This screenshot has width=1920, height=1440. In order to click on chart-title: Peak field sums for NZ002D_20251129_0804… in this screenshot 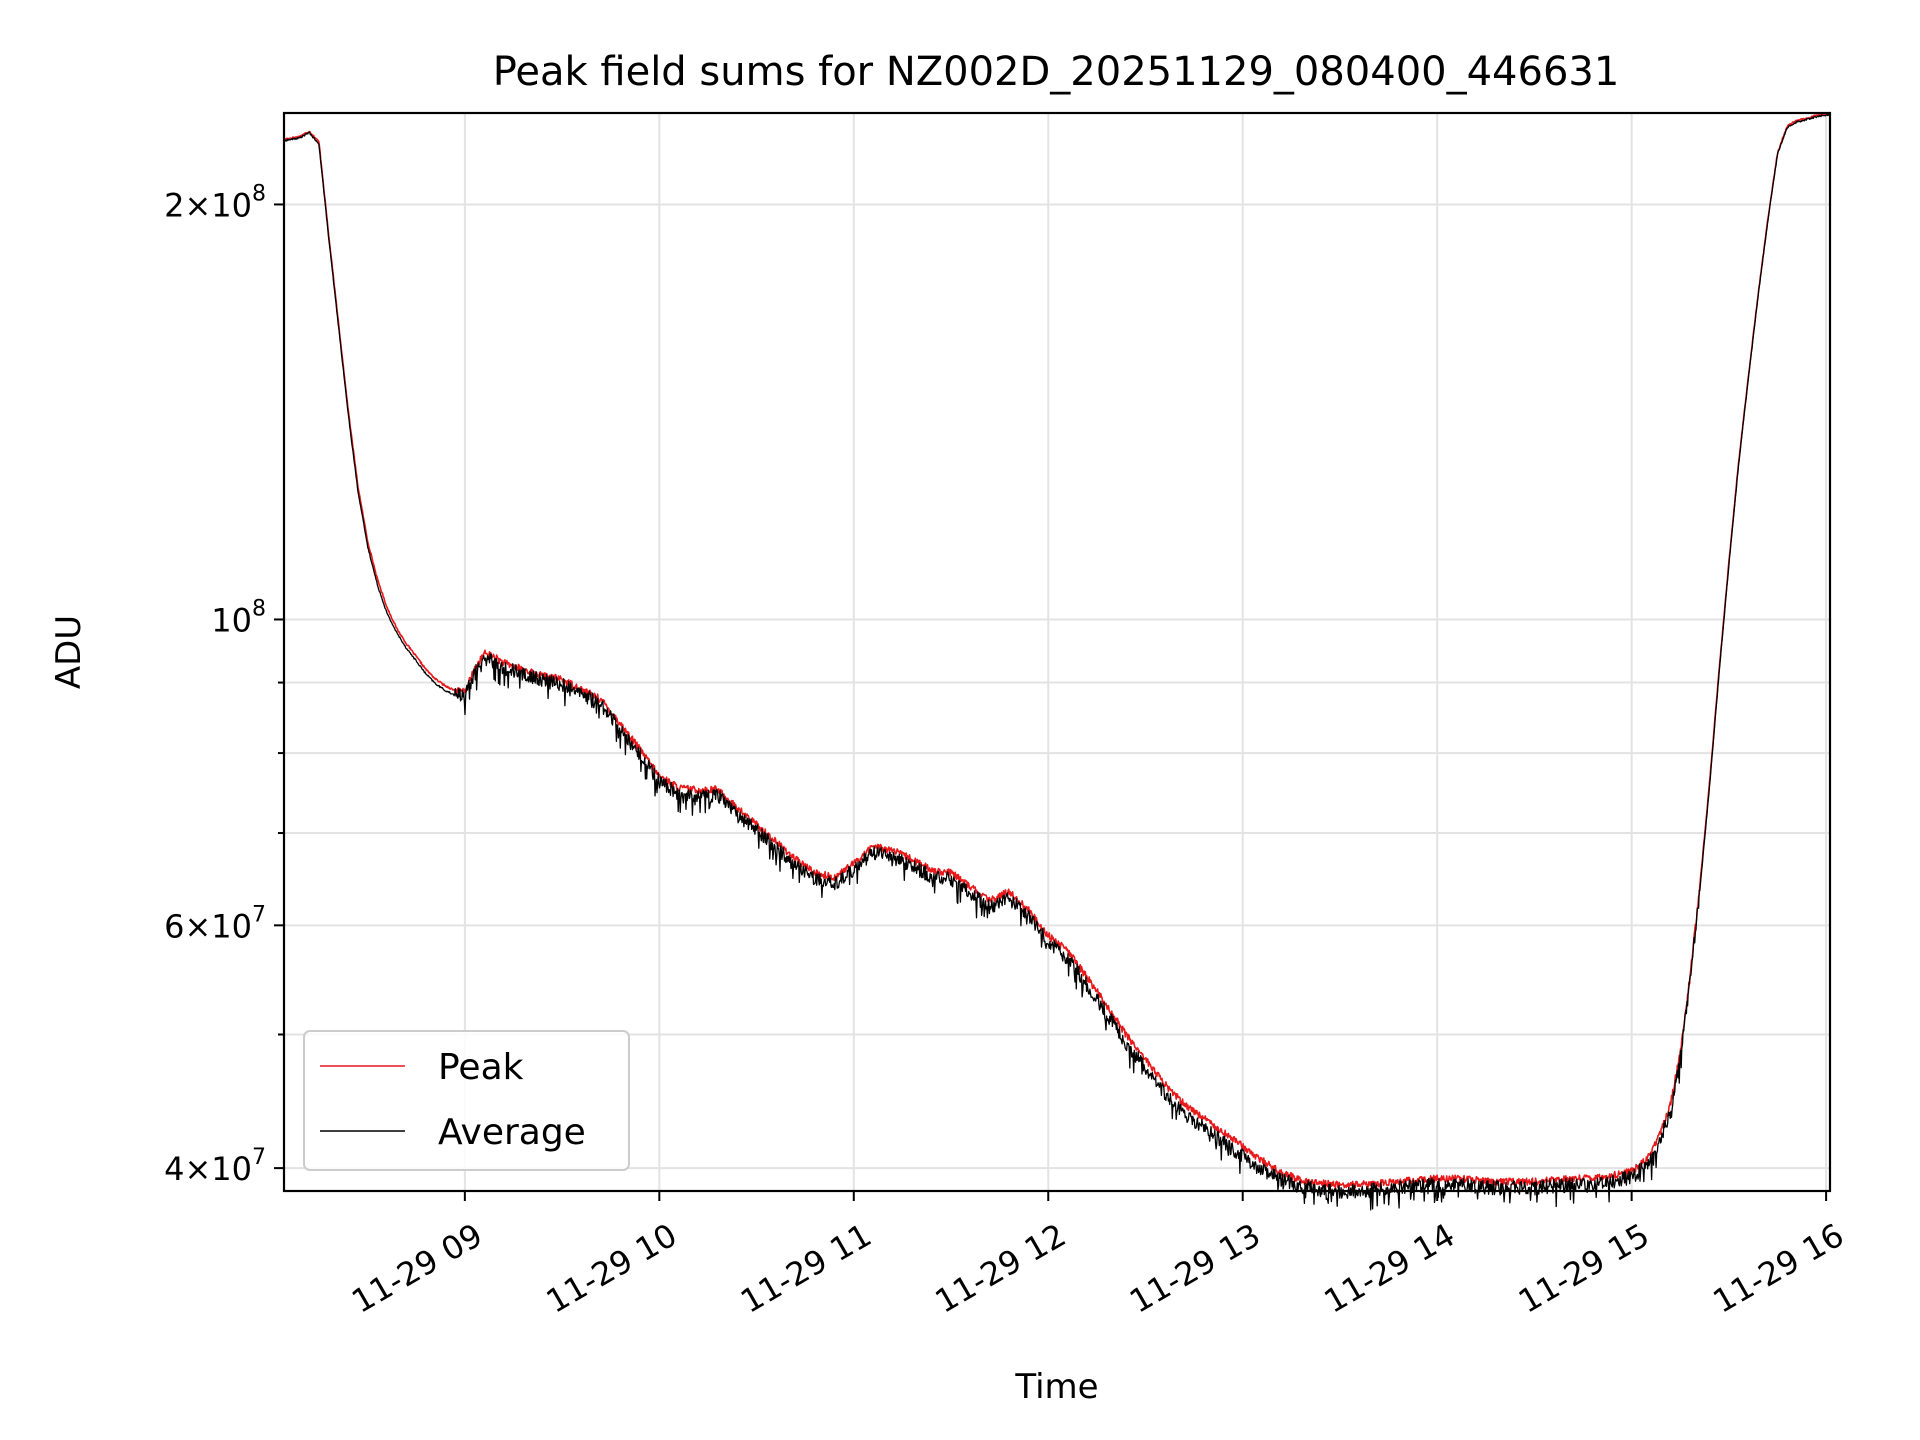, I will do `click(1056, 72)`.